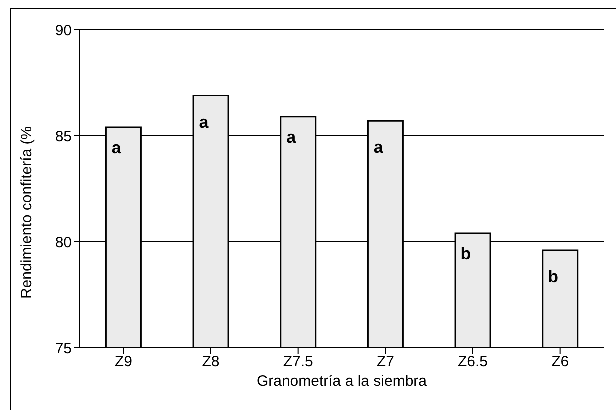  Describe the element at coordinates (63, 137) in the screenshot. I see `y-tick-label: 85` at that location.